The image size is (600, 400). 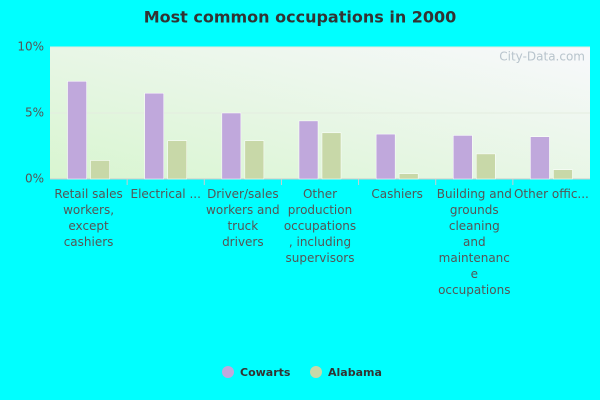 I want to click on y-tick-label: 0%, so click(x=34, y=179).